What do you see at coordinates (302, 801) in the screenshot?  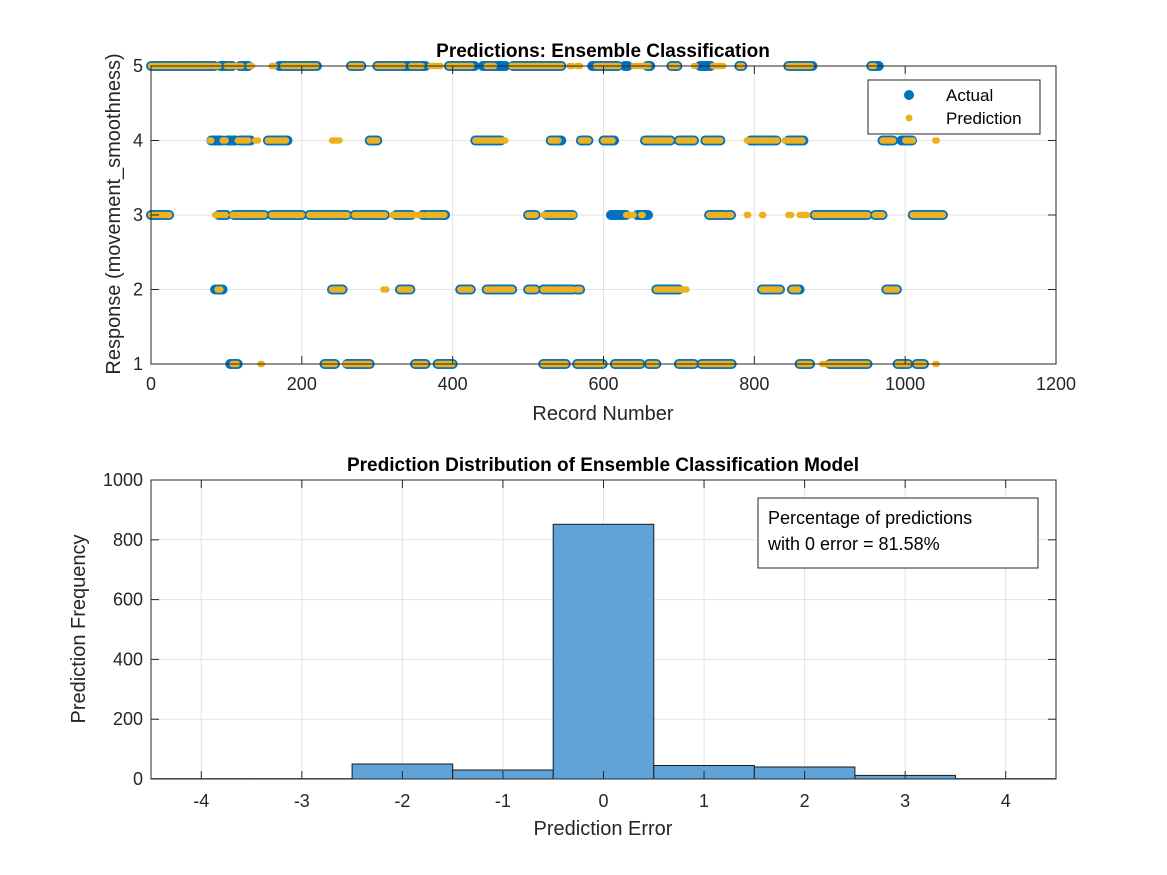 I see `histogram-x-tick-label: -3` at bounding box center [302, 801].